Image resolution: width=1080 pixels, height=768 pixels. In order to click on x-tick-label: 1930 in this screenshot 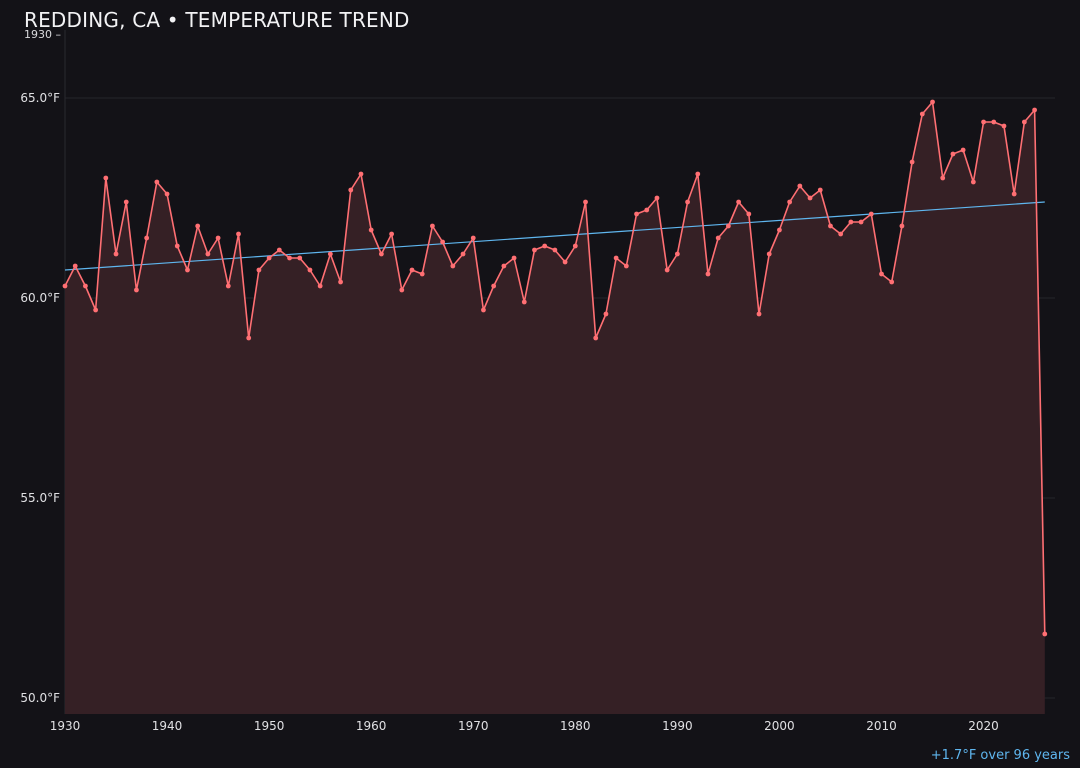, I will do `click(65, 726)`.